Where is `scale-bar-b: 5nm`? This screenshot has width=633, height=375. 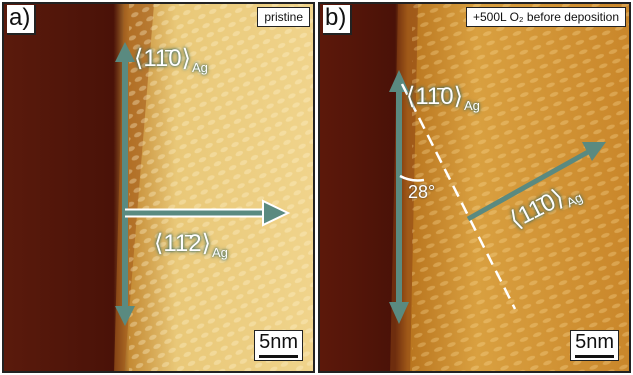 scale-bar-b: 5nm is located at coordinates (594, 345).